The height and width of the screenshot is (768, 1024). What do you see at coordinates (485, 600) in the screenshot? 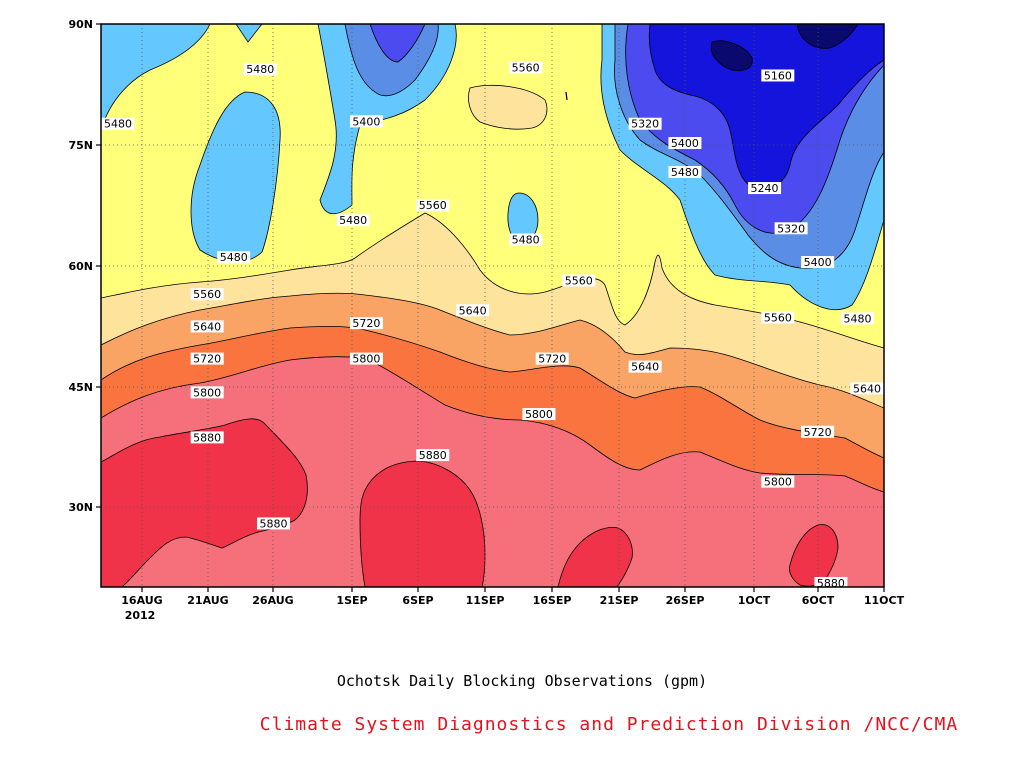
I see `x-tick-label: 11SEP` at bounding box center [485, 600].